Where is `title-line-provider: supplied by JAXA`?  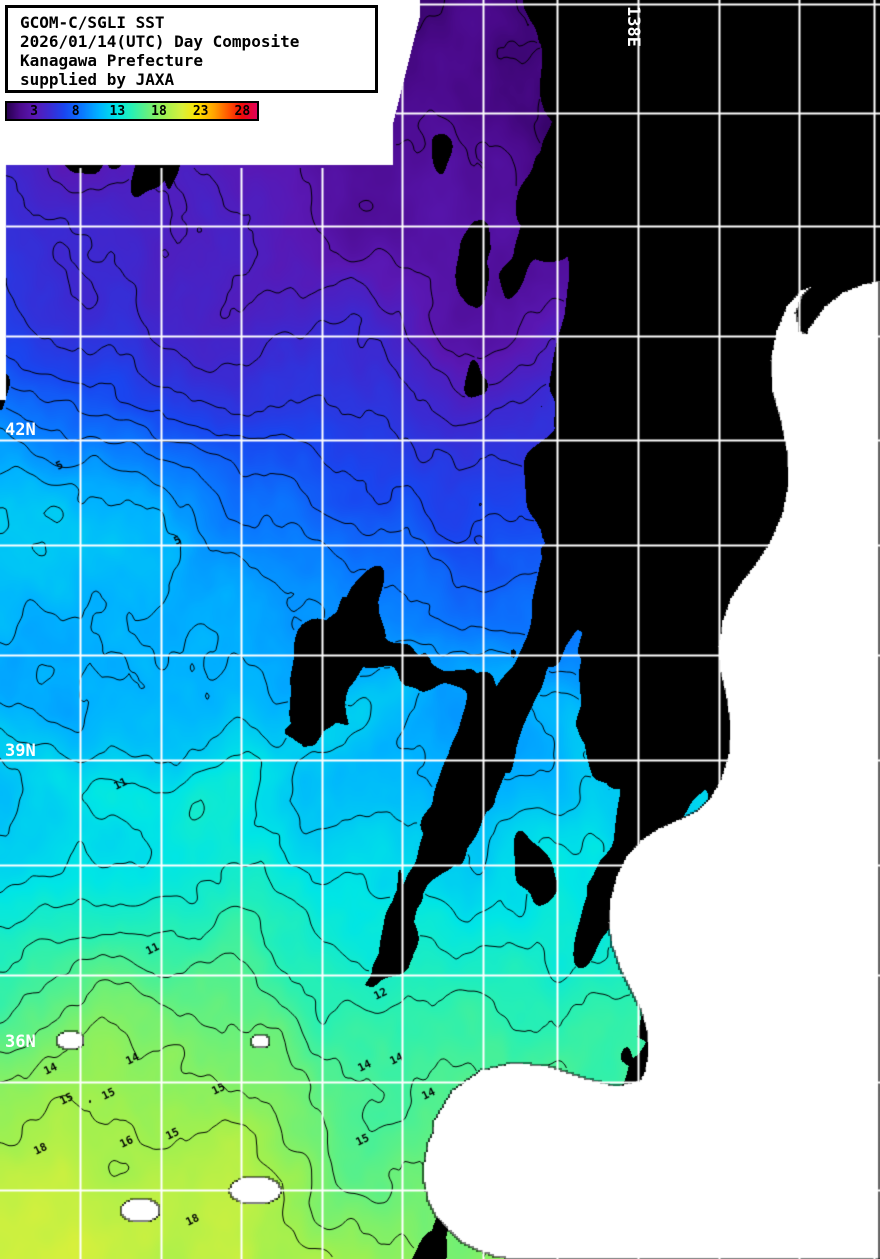
title-line-provider: supplied by JAXA is located at coordinates (97, 79).